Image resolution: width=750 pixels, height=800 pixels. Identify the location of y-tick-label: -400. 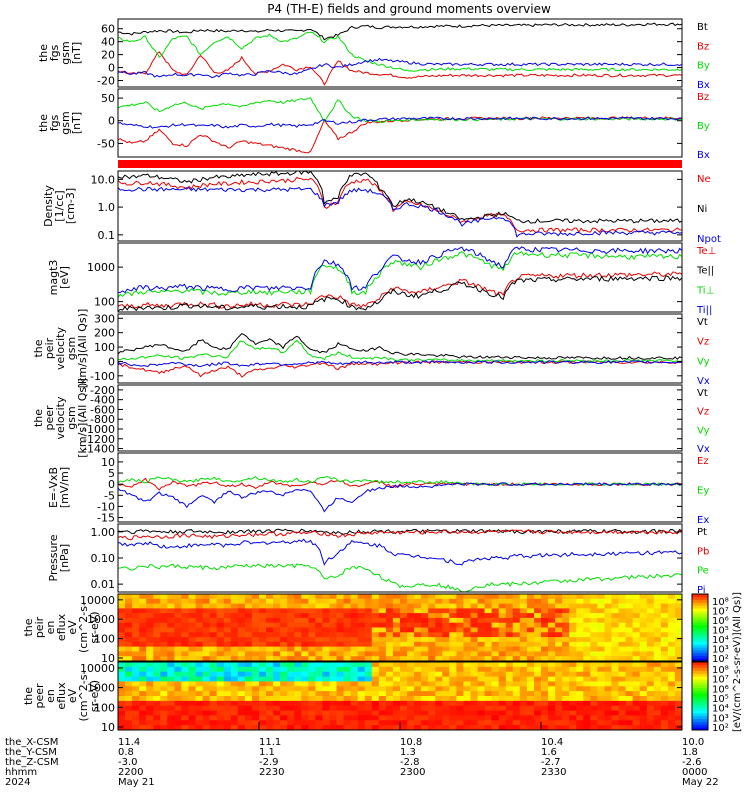
(102, 400).